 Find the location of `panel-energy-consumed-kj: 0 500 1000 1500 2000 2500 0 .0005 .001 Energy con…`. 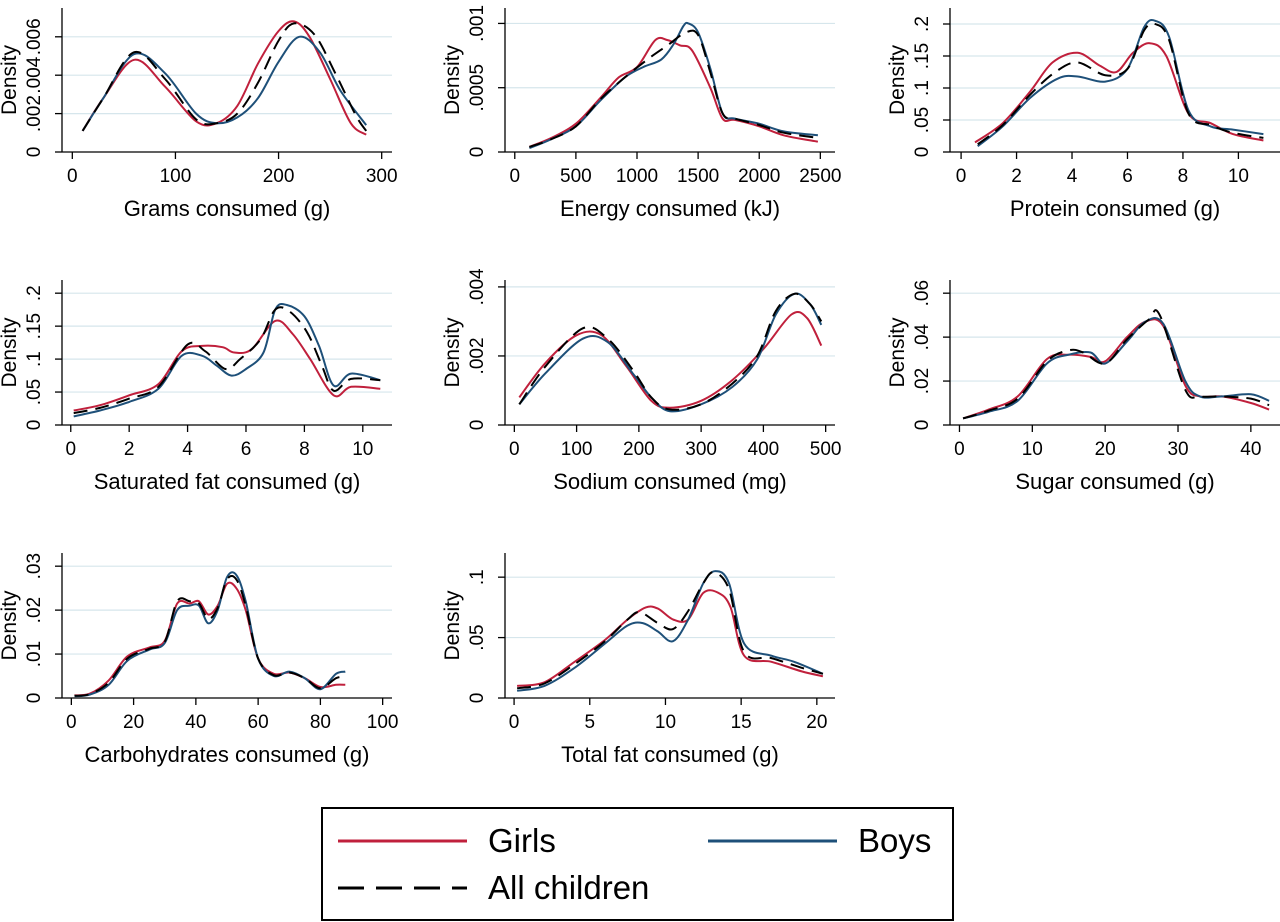

panel-energy-consumed-kj: 0 500 1000 1500 2000 2500 0 .0005 .001 Energy con… is located at coordinates (641, 113).